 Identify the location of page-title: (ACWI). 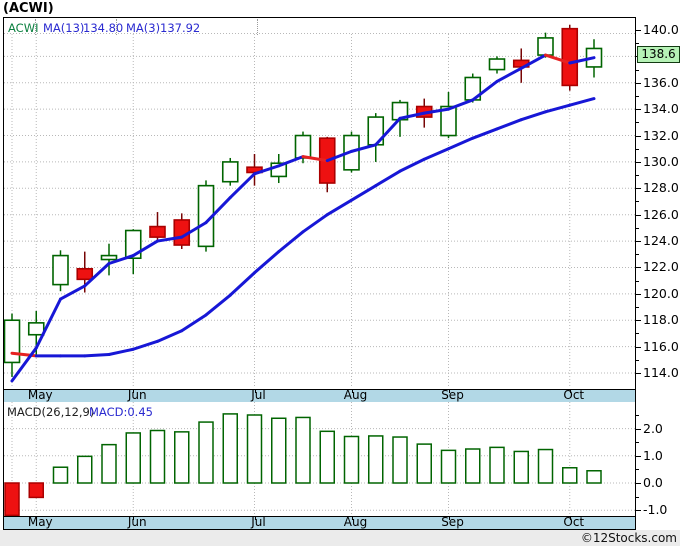
(28, 8).